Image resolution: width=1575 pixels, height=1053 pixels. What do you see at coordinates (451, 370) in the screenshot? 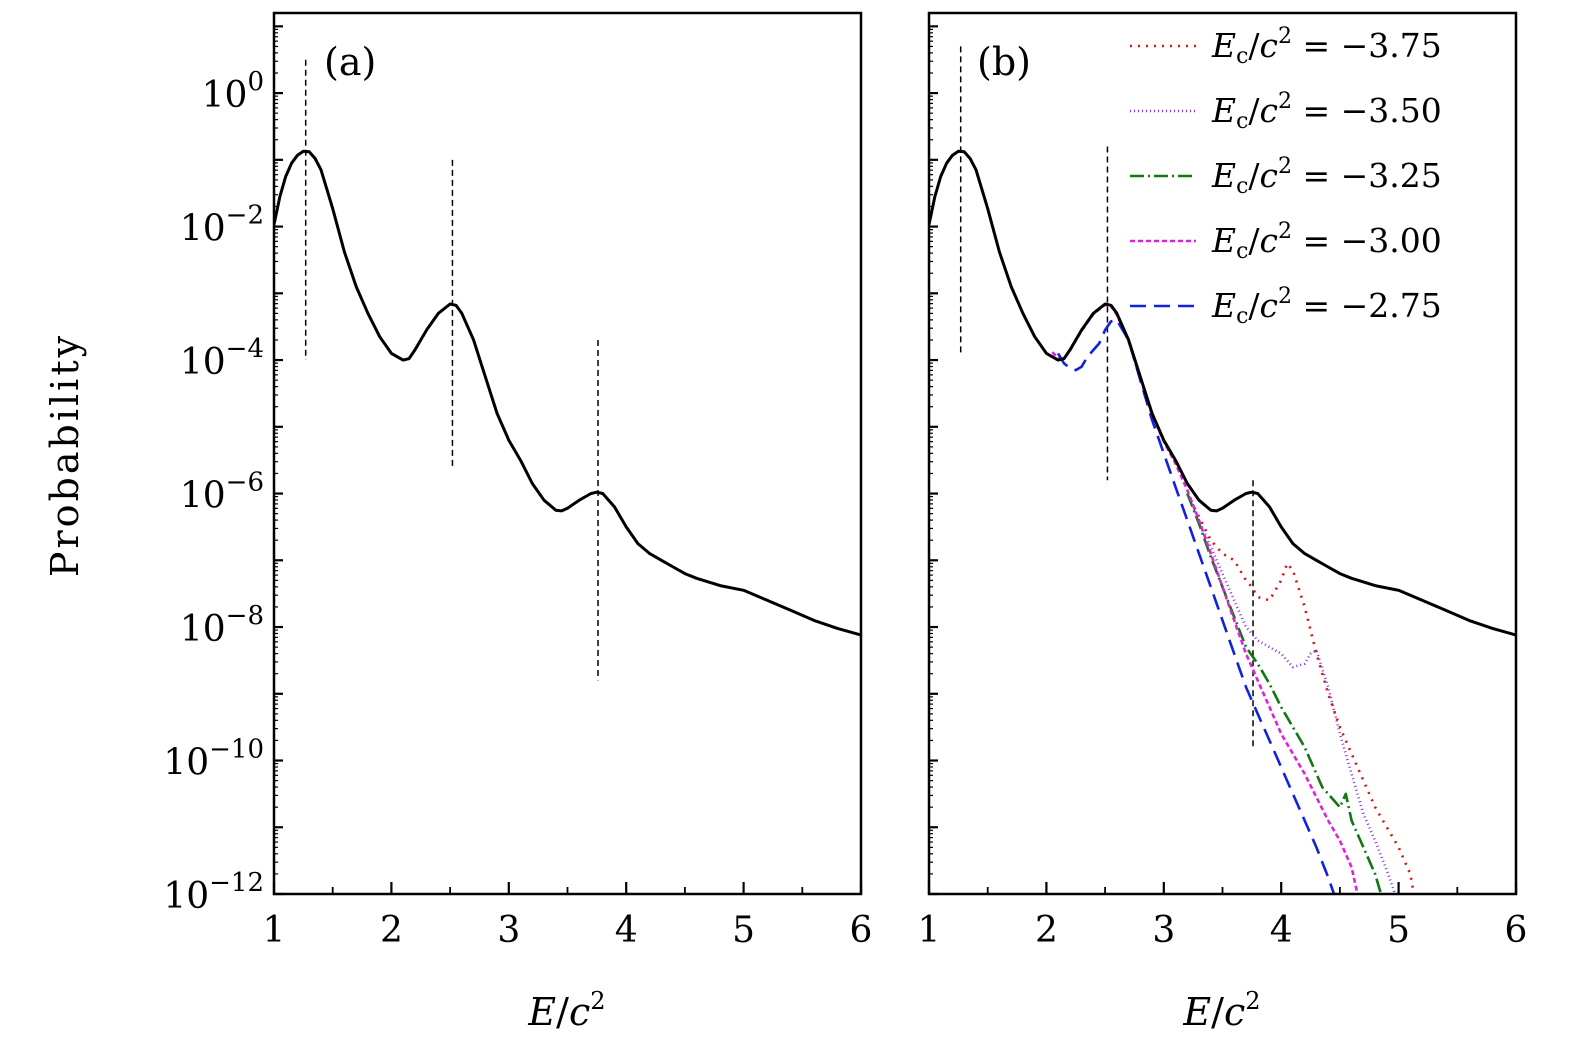
I see `panel-a-reference-lines` at bounding box center [451, 370].